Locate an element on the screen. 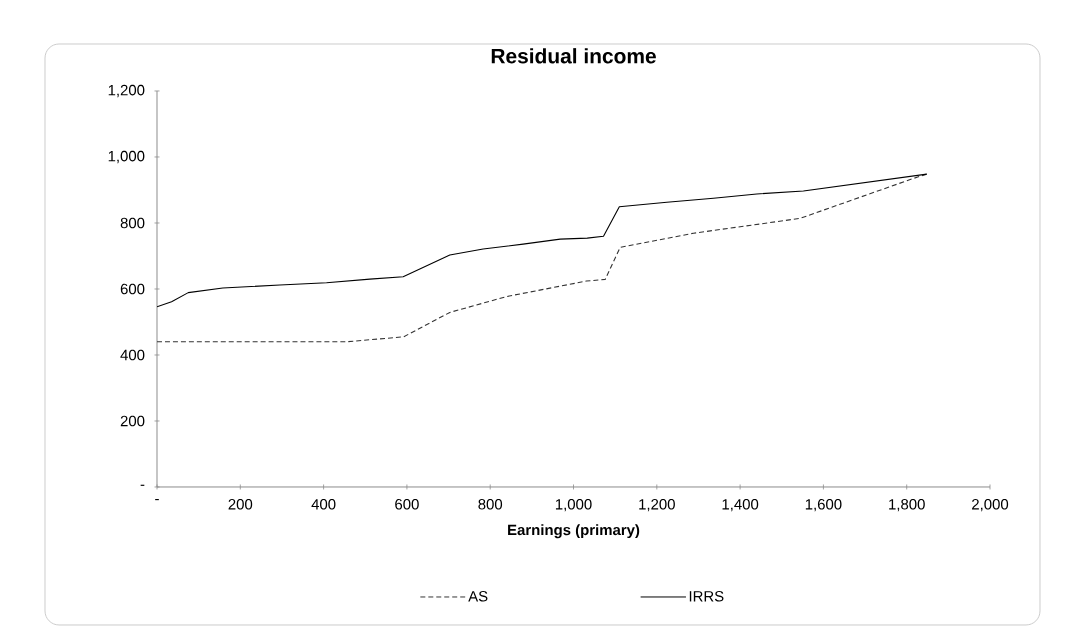 Image resolution: width=1069 pixels, height=640 pixels. y-tick-label: - is located at coordinates (142, 485).